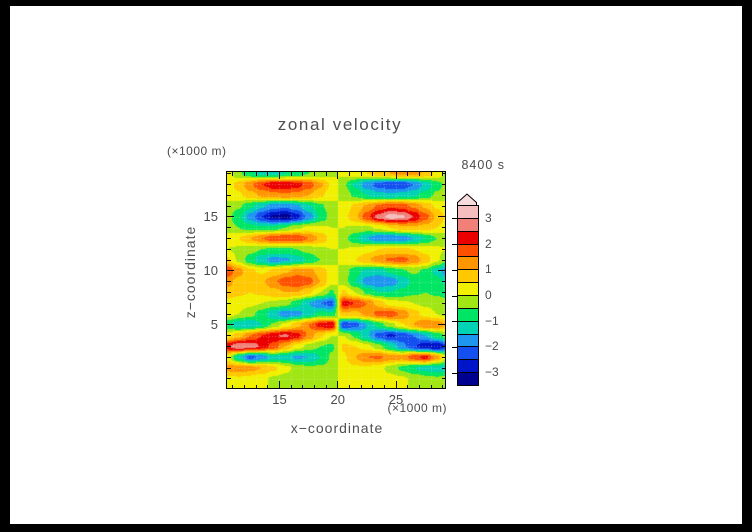 This screenshot has width=752, height=532. Describe the element at coordinates (417, 408) in the screenshot. I see `x-axis-unit-label: (×1000 m)` at that location.